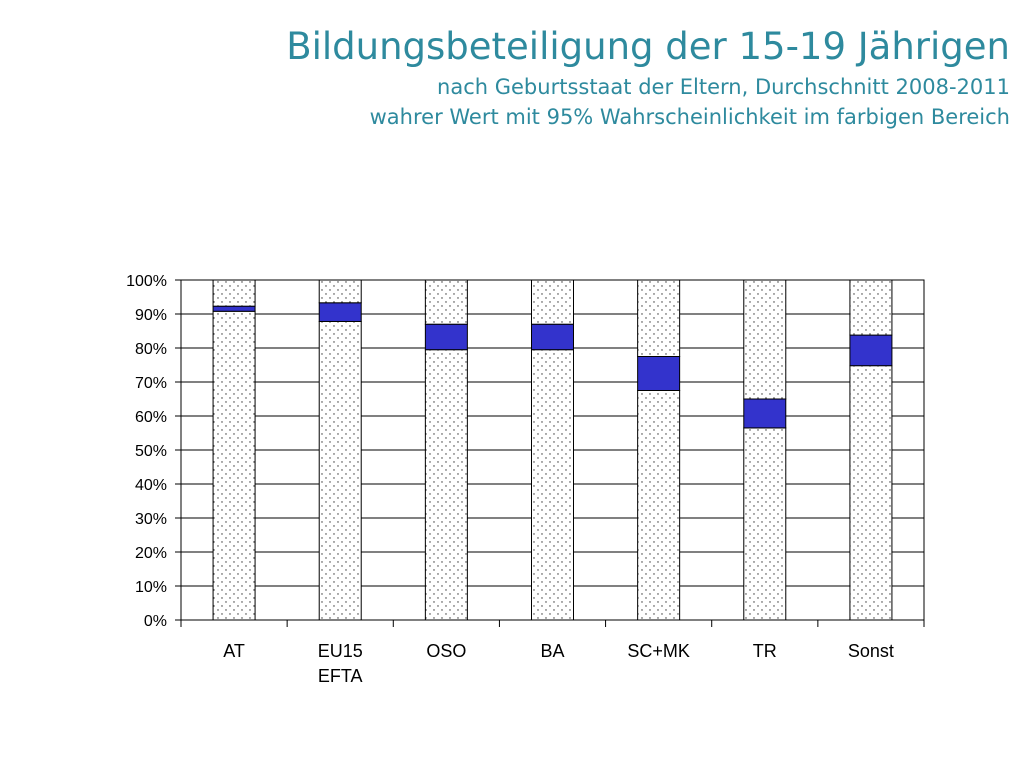 This screenshot has height=768, width=1024. Describe the element at coordinates (151, 451) in the screenshot. I see `y-tick-label: 50%` at that location.